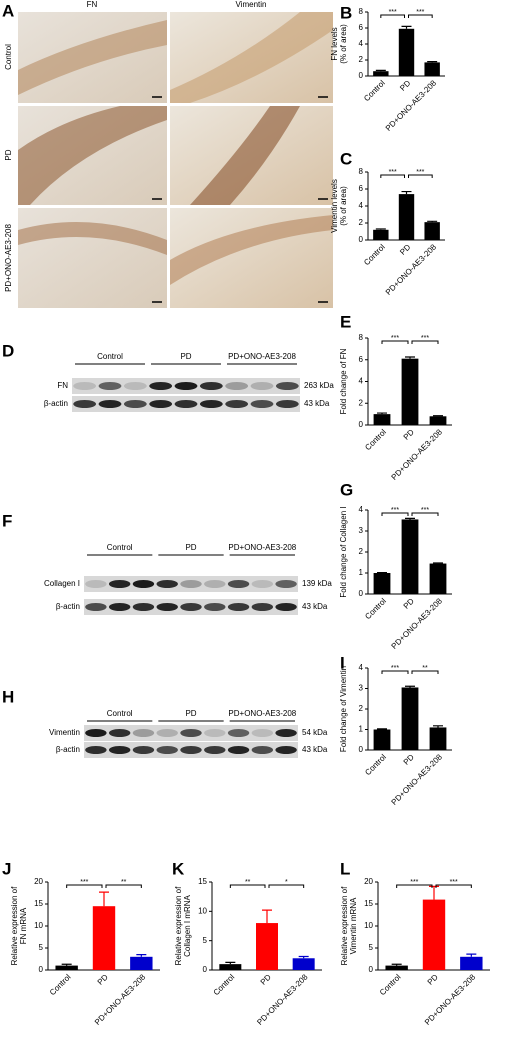 This screenshot has height=1038, width=505. Describe the element at coordinates (346, 12) in the screenshot. I see `panel-label: B` at that location.